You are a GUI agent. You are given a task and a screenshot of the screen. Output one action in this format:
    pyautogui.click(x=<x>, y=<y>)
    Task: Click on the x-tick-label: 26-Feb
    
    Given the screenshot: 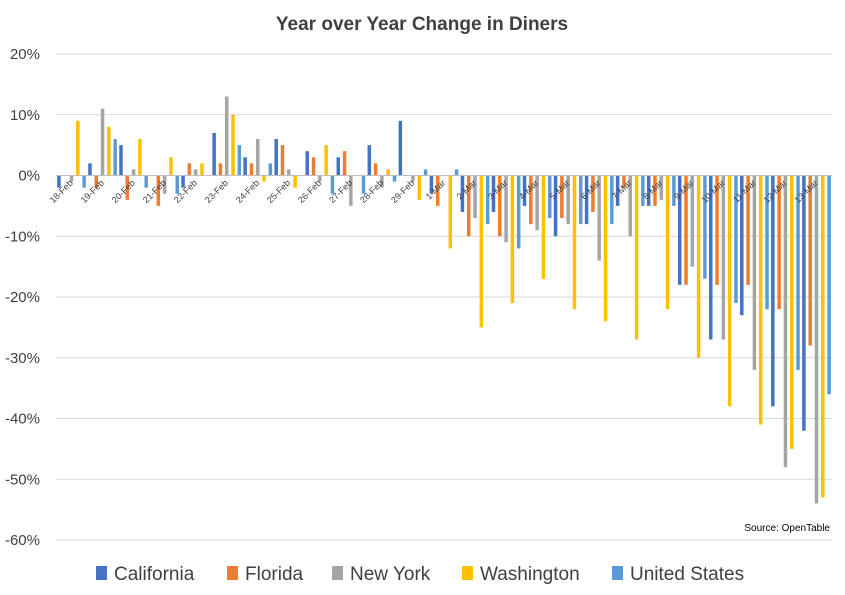 What is the action you would take?
    pyautogui.click(x=309, y=191)
    